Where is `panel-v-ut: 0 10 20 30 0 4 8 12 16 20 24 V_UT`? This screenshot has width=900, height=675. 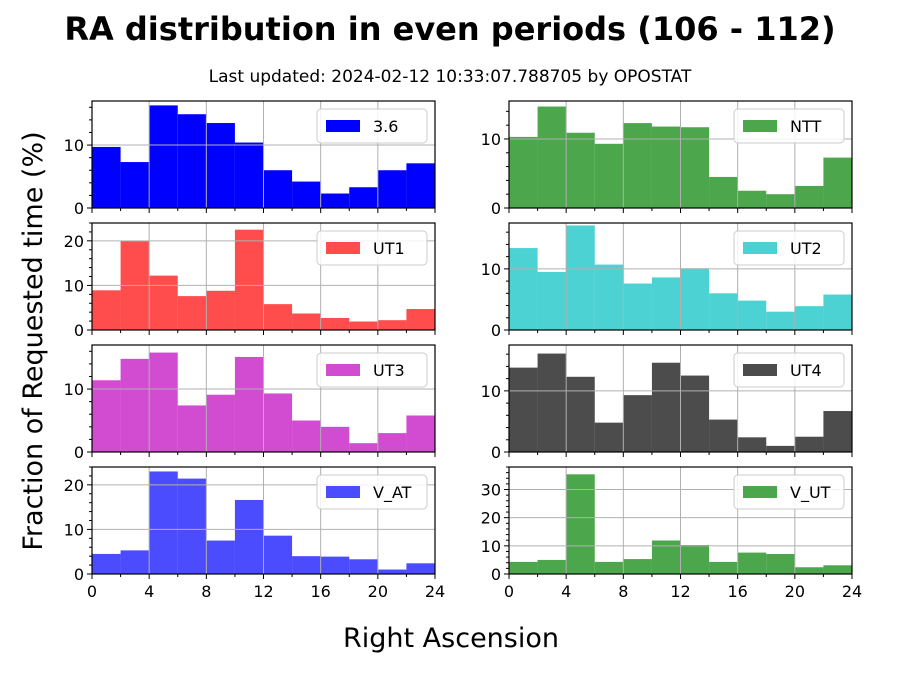
panel-v-ut: 0 10 20 30 0 4 8 12 16 20 24 V_UT is located at coordinates (671, 533).